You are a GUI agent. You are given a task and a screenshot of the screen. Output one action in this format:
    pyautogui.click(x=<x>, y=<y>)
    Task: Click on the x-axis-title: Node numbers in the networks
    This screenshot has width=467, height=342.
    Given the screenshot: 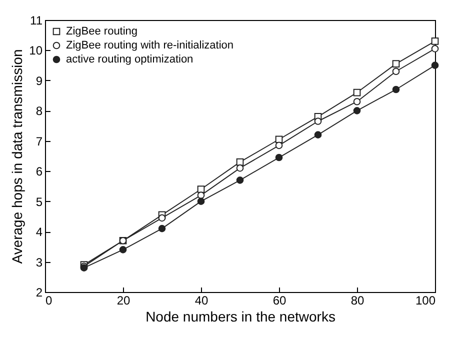 What is the action you would take?
    pyautogui.click(x=241, y=316)
    